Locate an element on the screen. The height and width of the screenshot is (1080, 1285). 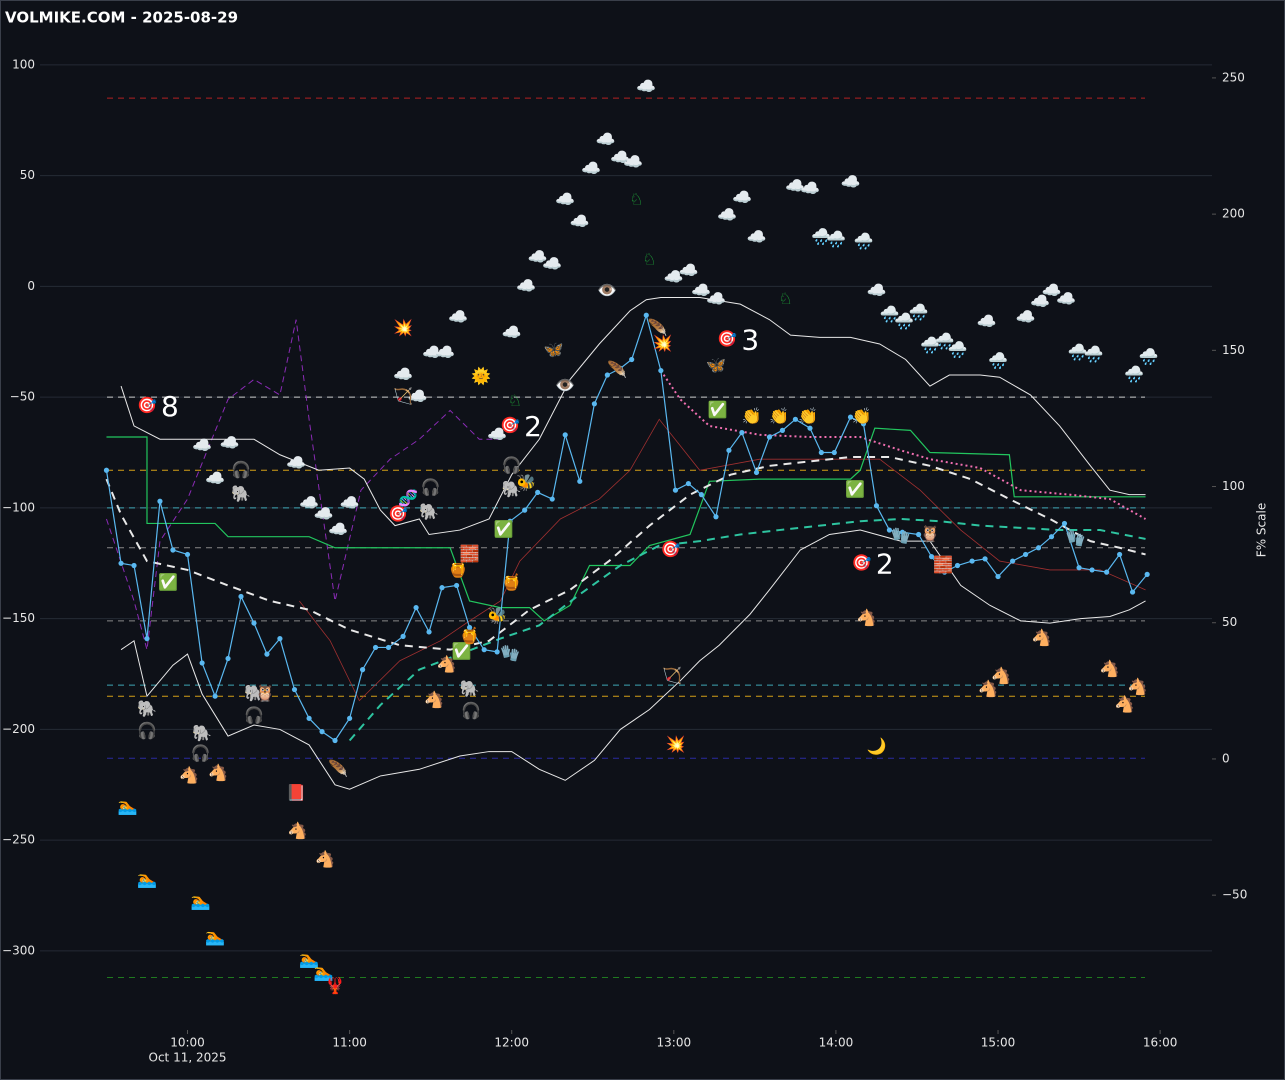
emoji-marker: 🌞 is located at coordinates (481, 376).